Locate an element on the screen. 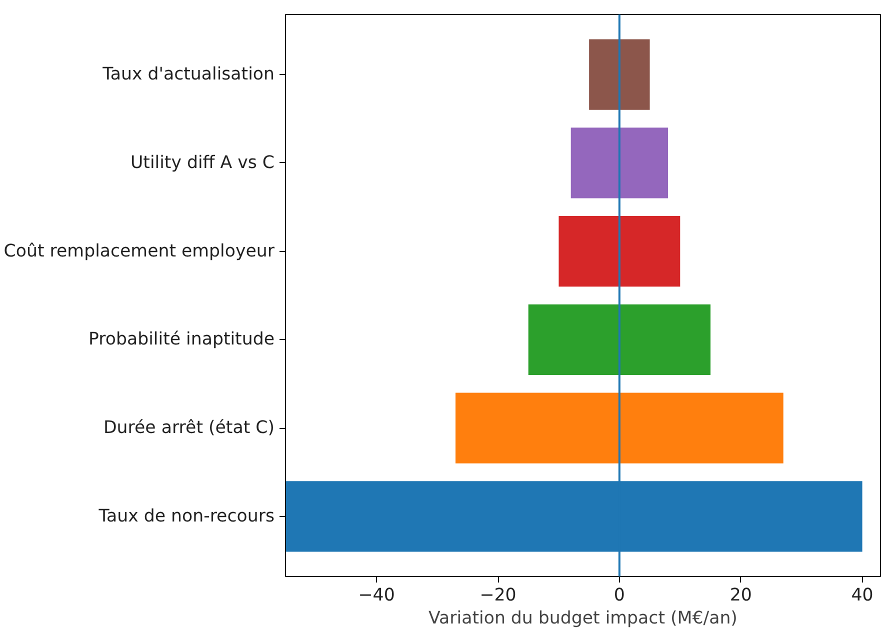  x-tick-label: 0 is located at coordinates (619, 596).